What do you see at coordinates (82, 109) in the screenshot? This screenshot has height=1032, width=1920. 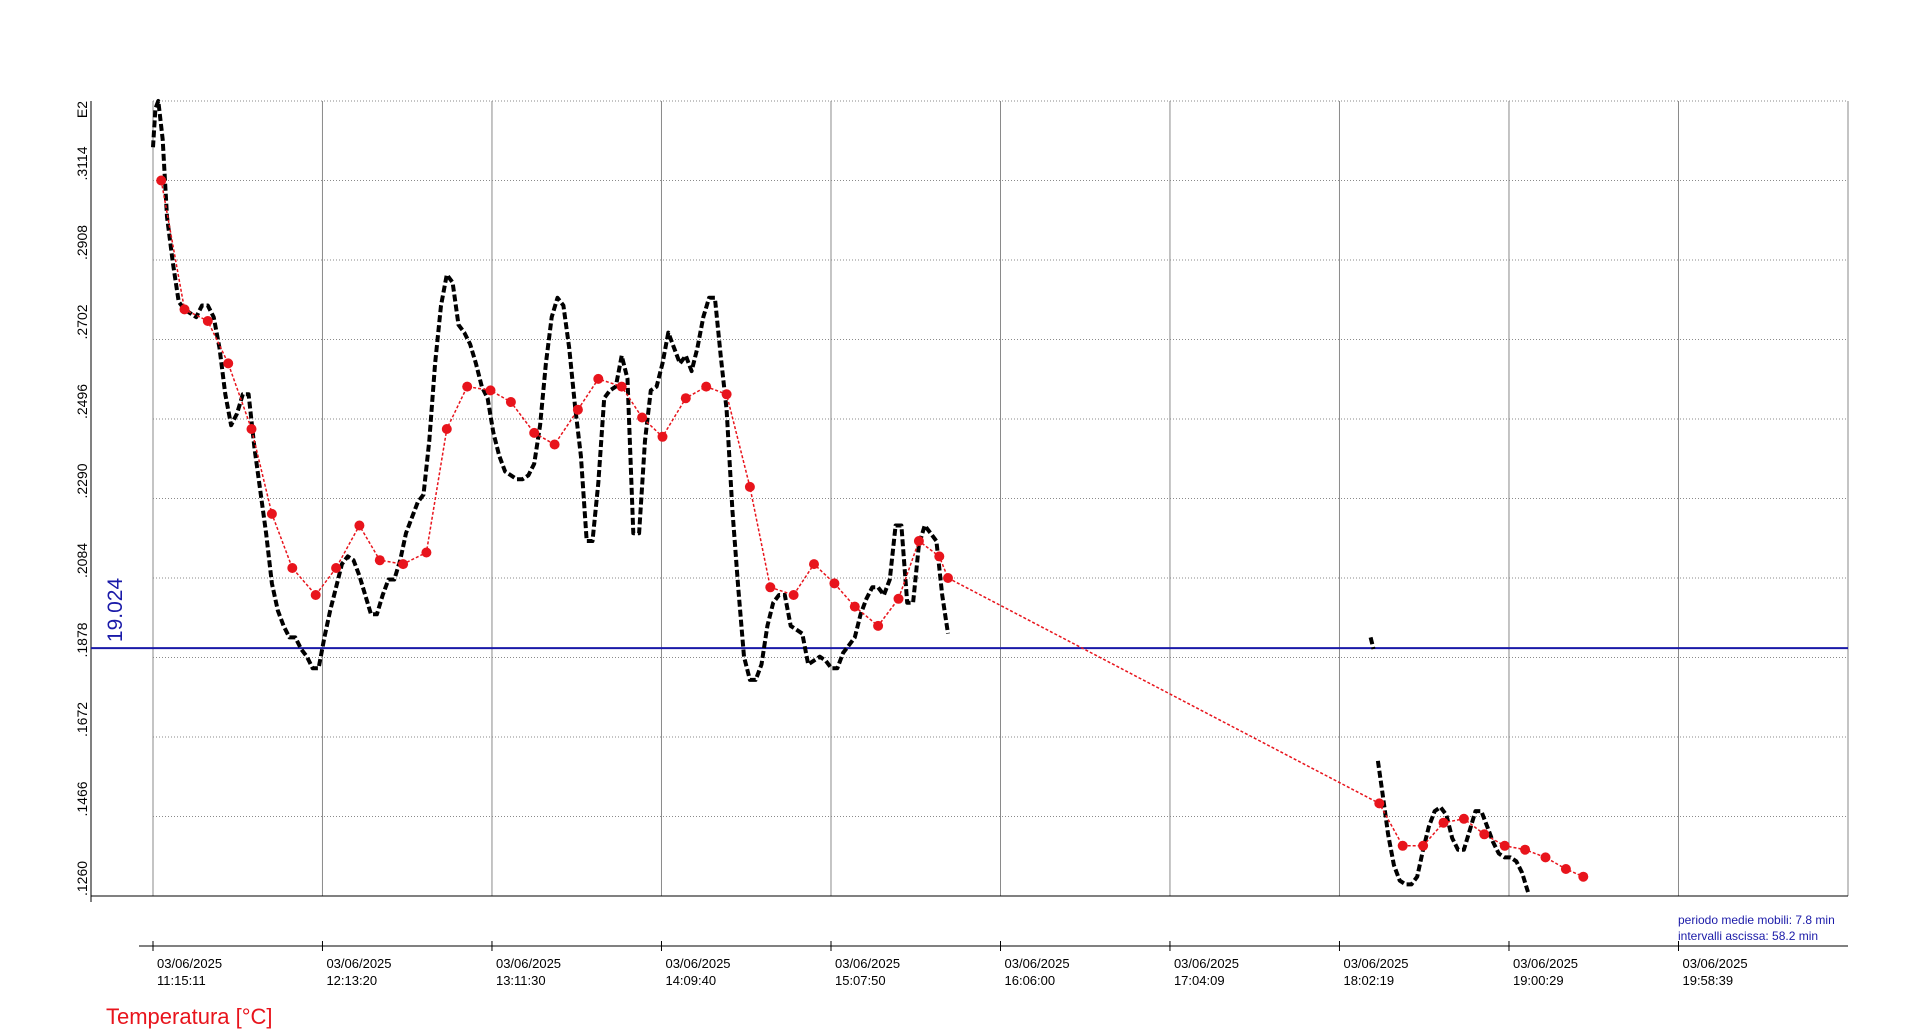 I see `y-exponent-label: E2` at bounding box center [82, 109].